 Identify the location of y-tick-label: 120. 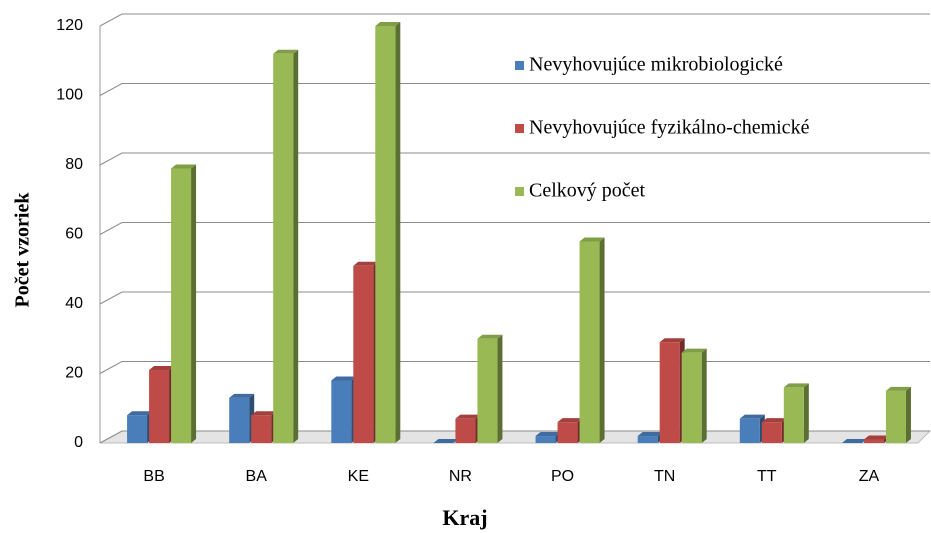
(69, 25).